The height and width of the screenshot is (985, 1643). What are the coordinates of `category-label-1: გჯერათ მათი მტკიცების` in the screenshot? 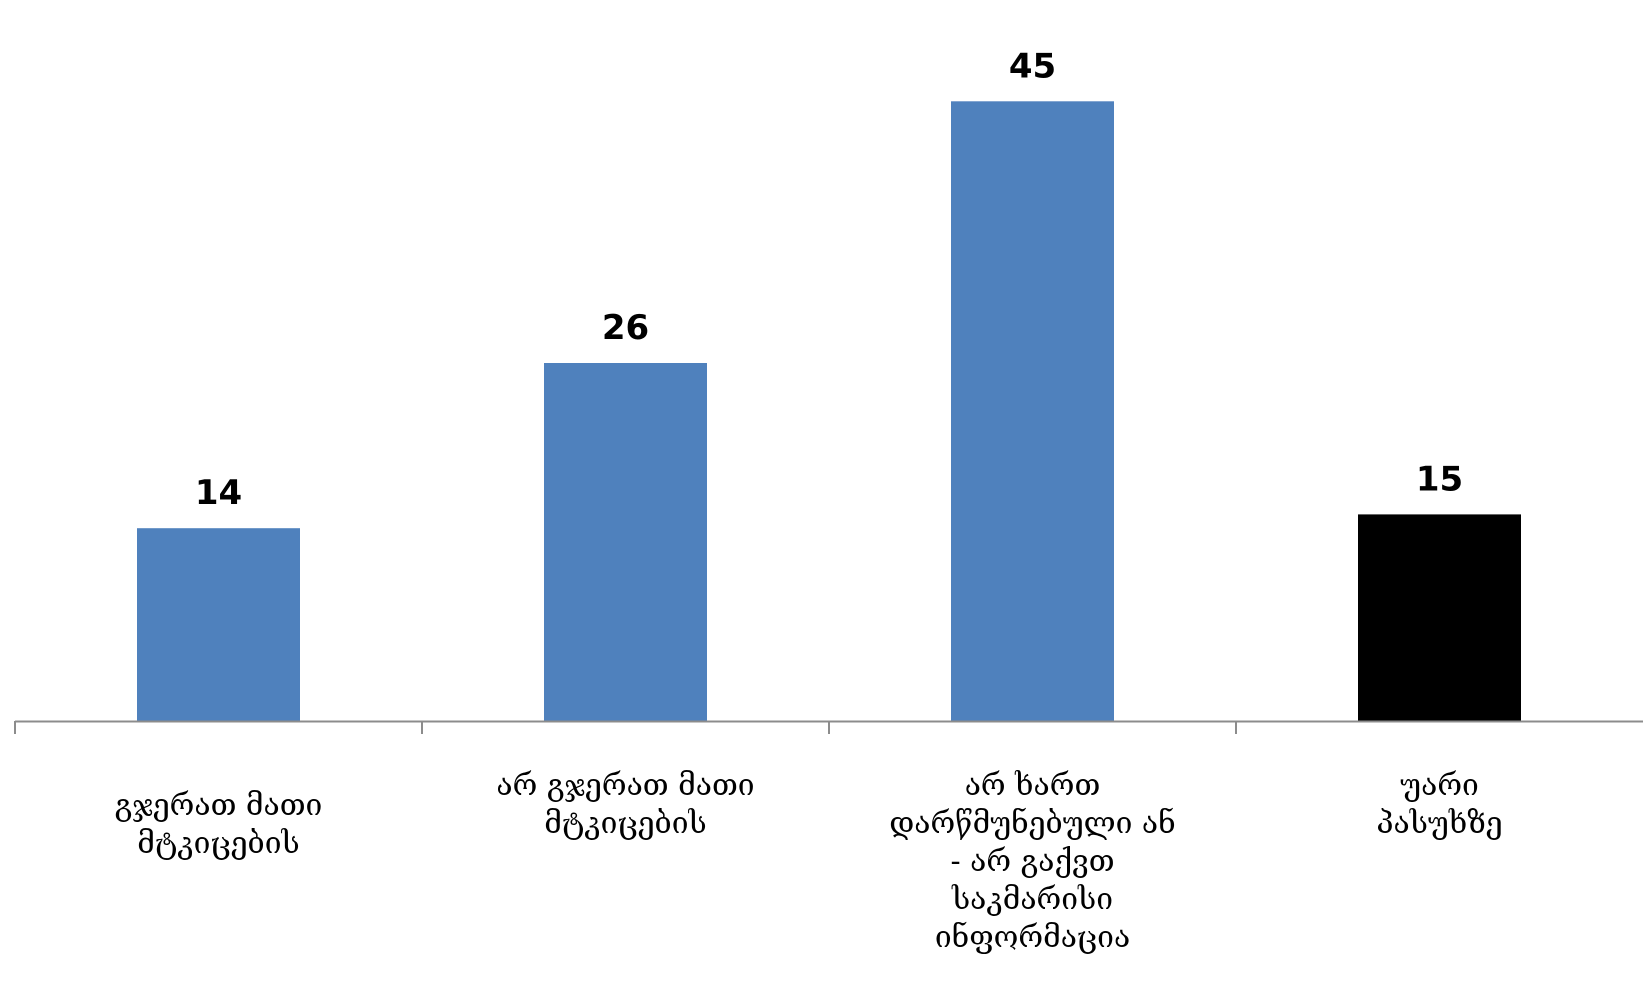 It's located at (219, 824).